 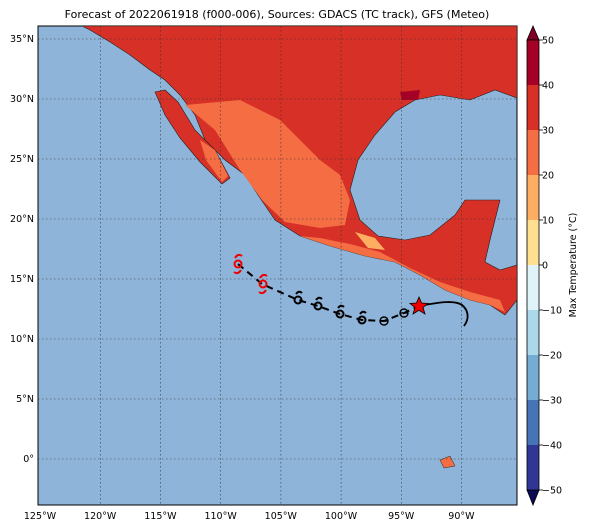 What do you see at coordinates (22, 279) in the screenshot?
I see `latitude-label: 15°N` at bounding box center [22, 279].